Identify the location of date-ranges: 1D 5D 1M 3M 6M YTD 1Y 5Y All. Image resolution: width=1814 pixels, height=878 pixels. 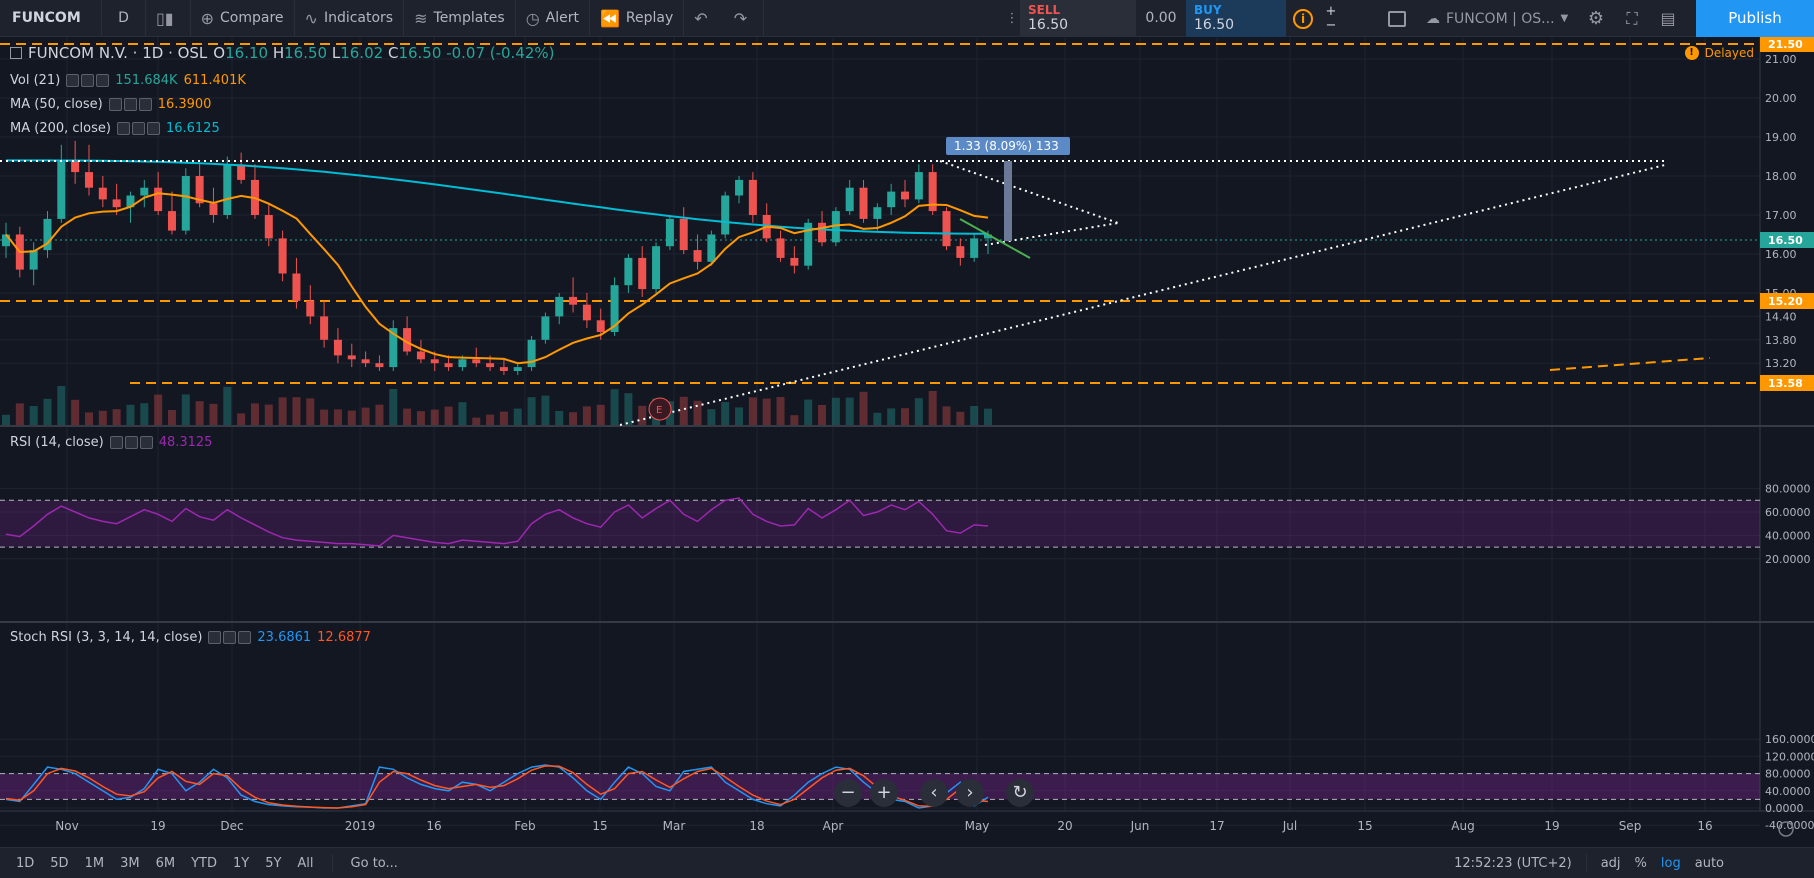
(161, 863).